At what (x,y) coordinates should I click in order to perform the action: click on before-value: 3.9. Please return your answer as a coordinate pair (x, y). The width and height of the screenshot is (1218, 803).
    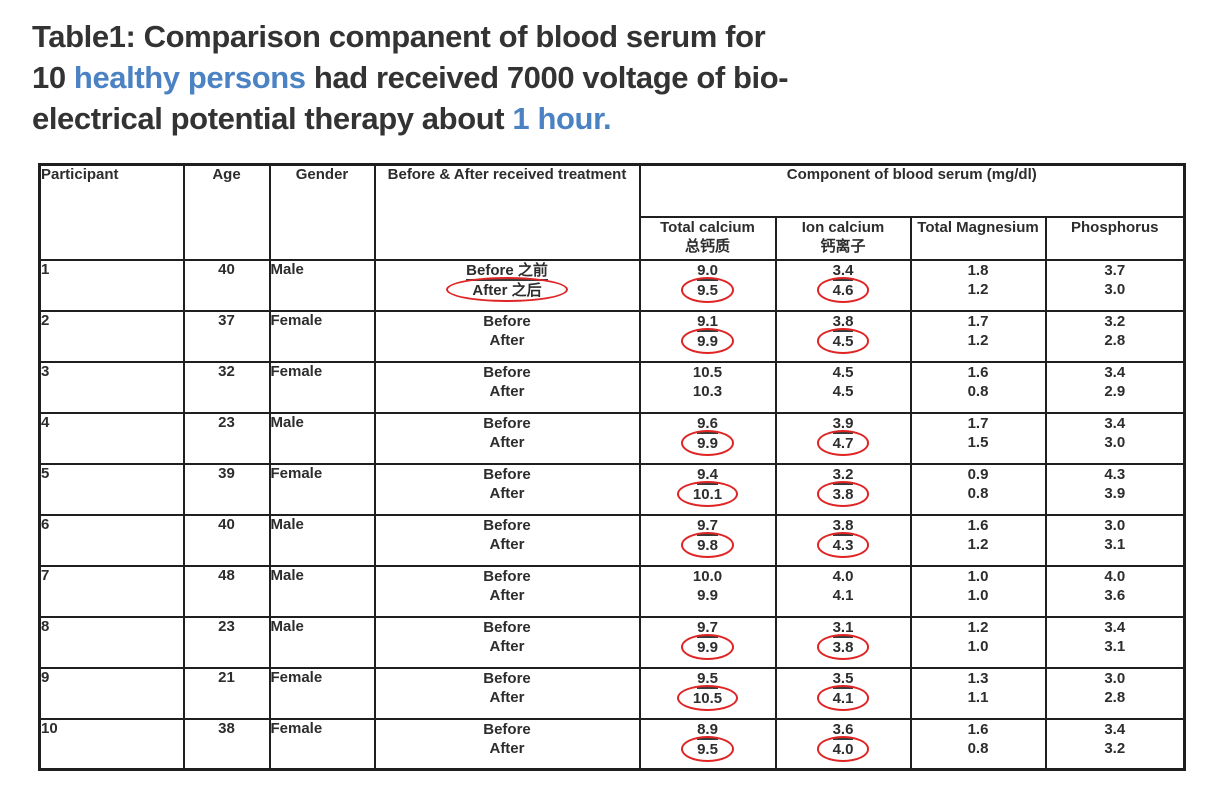
    Looking at the image, I should click on (843, 424).